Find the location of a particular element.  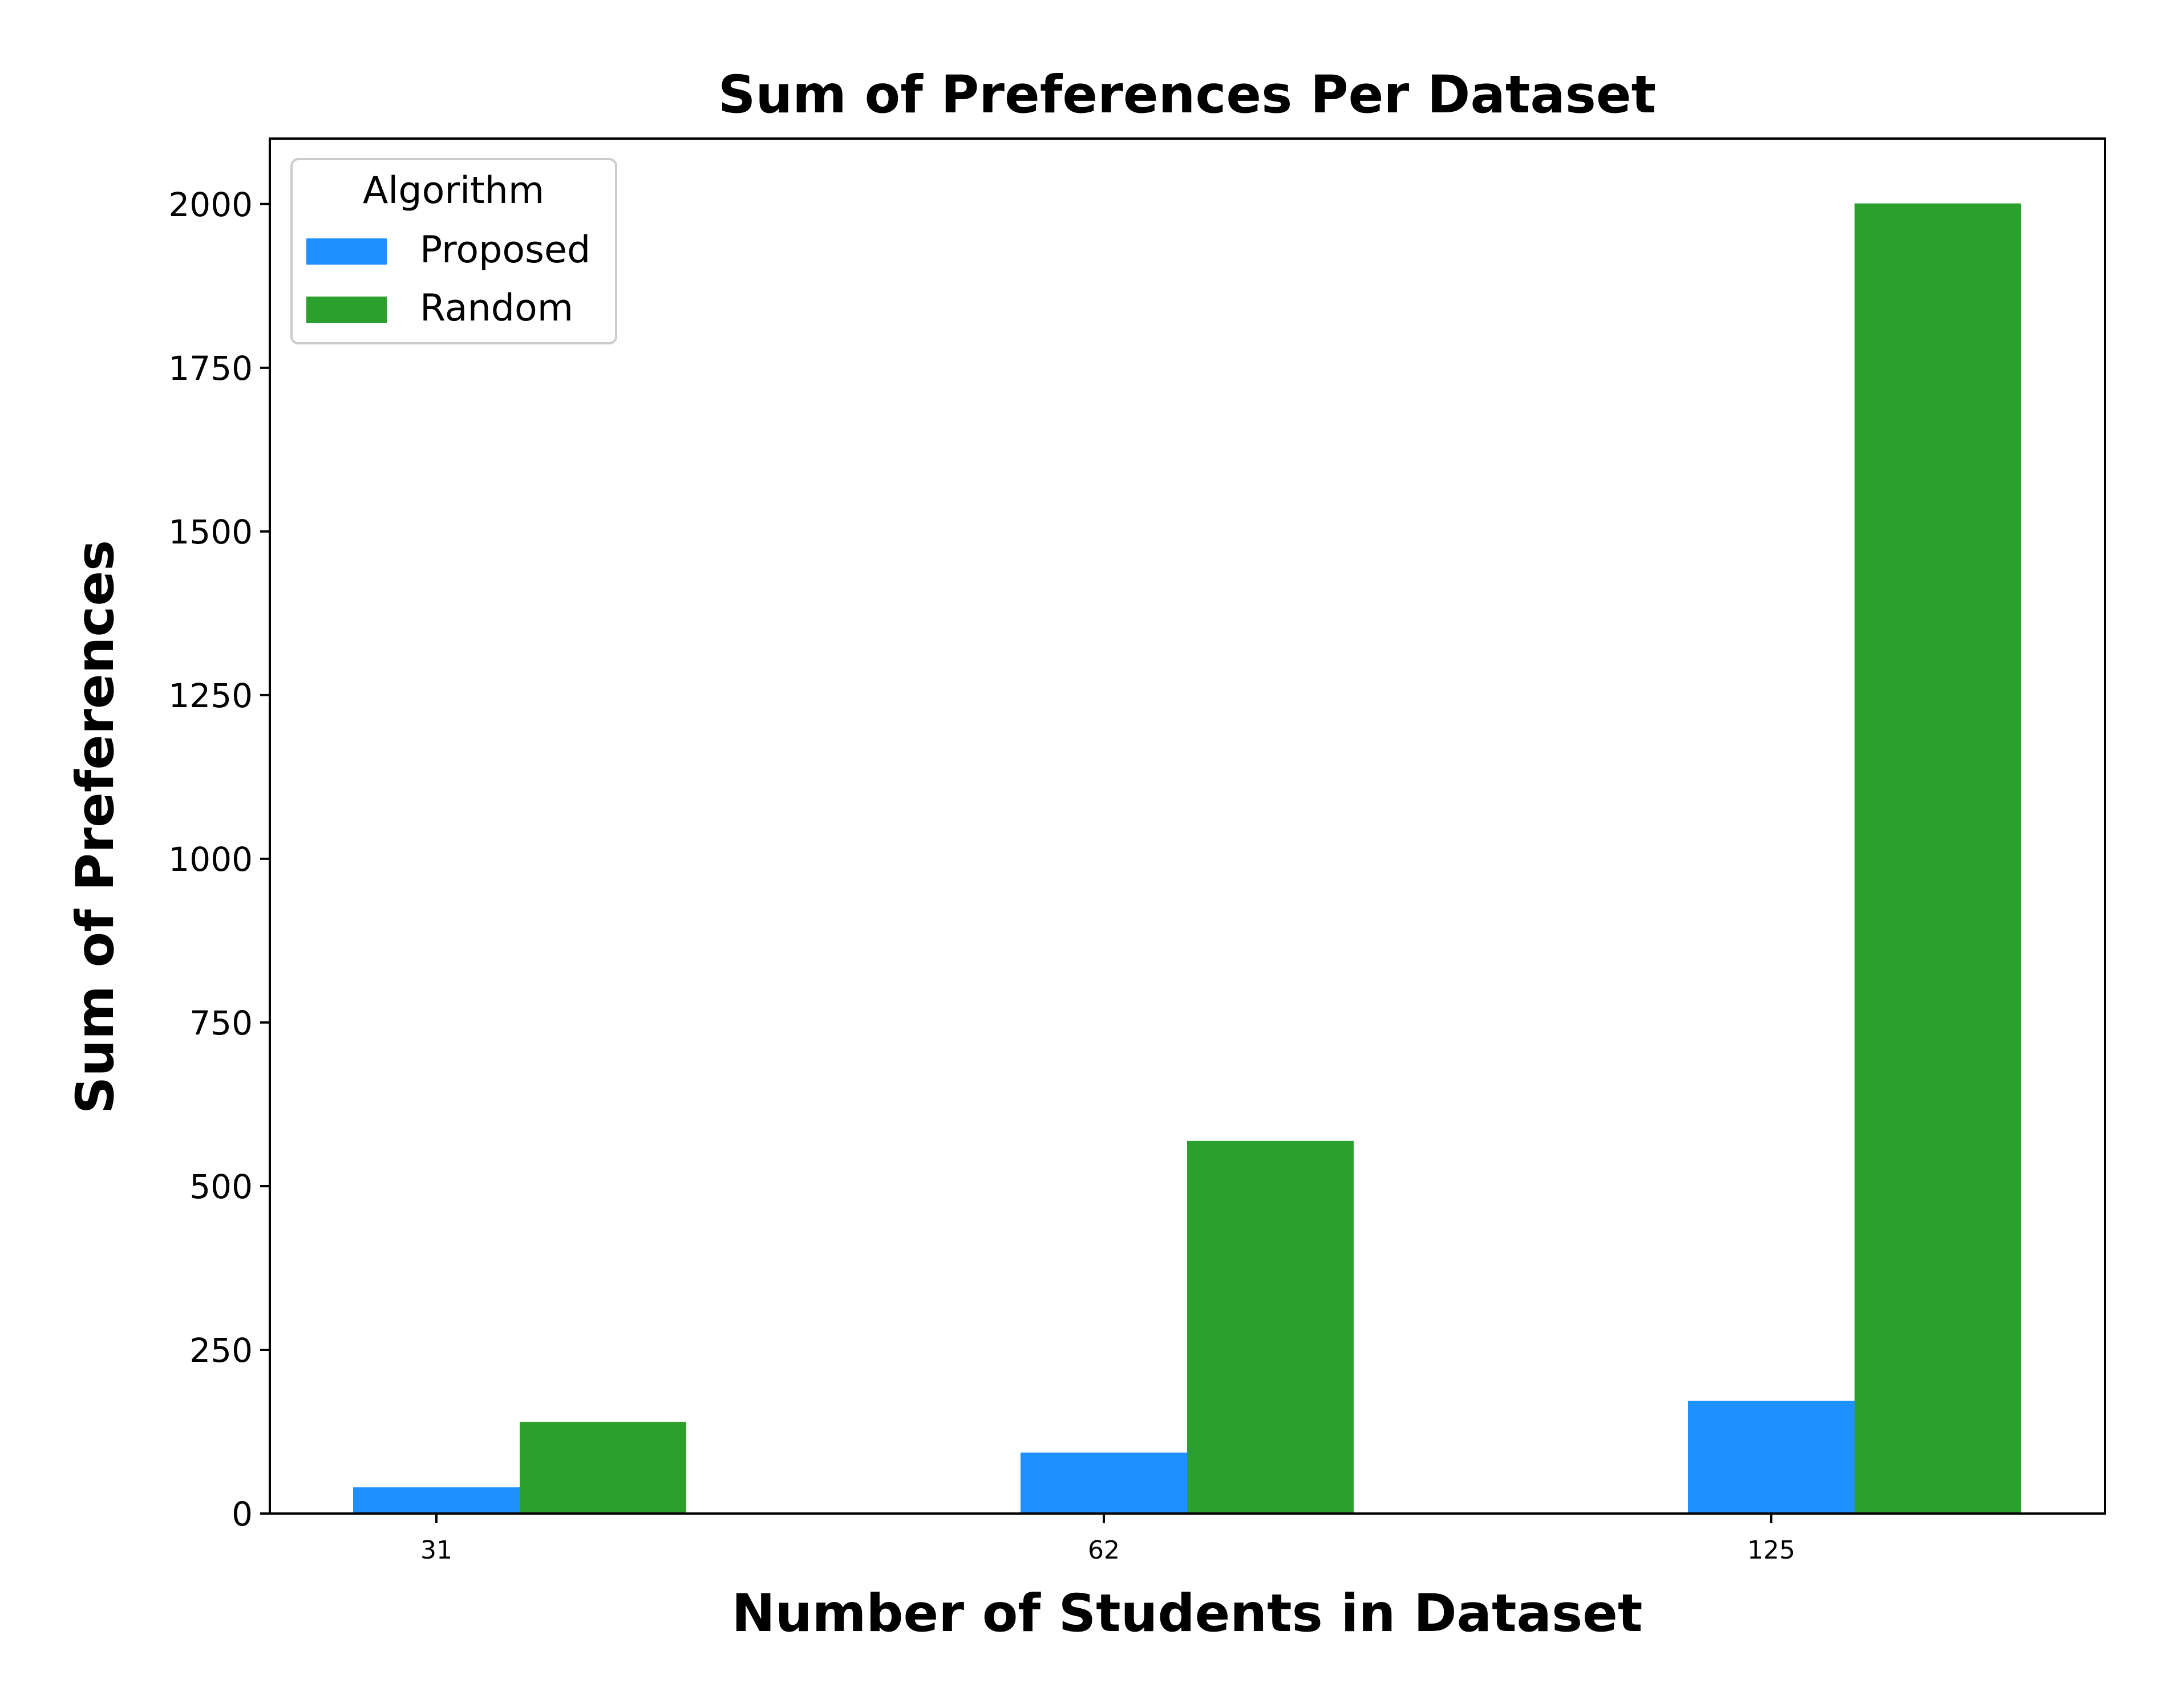

chart-title: Sum of Preferences Per Dataset is located at coordinates (1187, 95).